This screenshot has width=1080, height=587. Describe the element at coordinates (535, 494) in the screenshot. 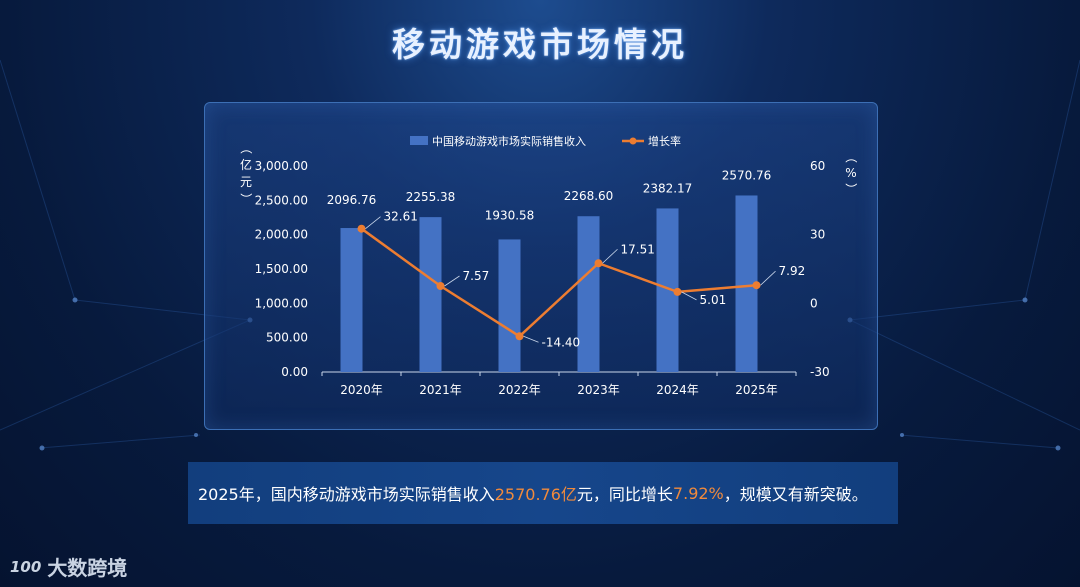

I see `summary-highlight-revenue: 2570.76亿` at that location.